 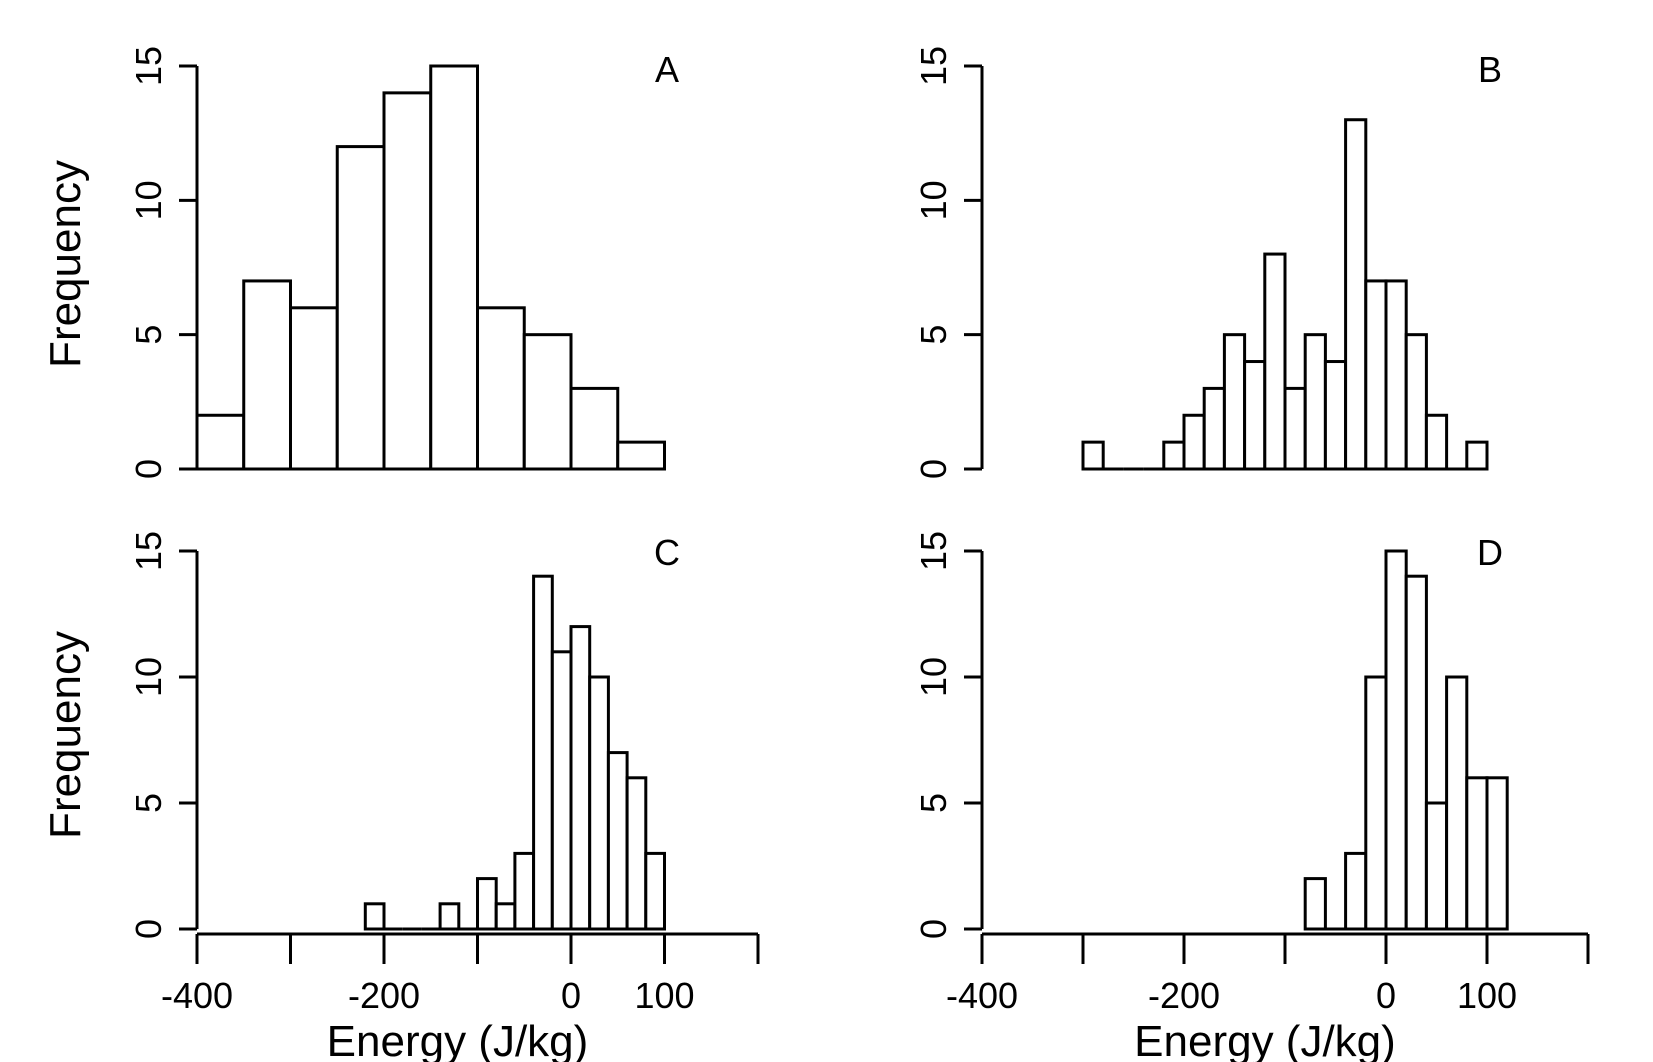 What do you see at coordinates (667, 552) in the screenshot?
I see `panel-label: C` at bounding box center [667, 552].